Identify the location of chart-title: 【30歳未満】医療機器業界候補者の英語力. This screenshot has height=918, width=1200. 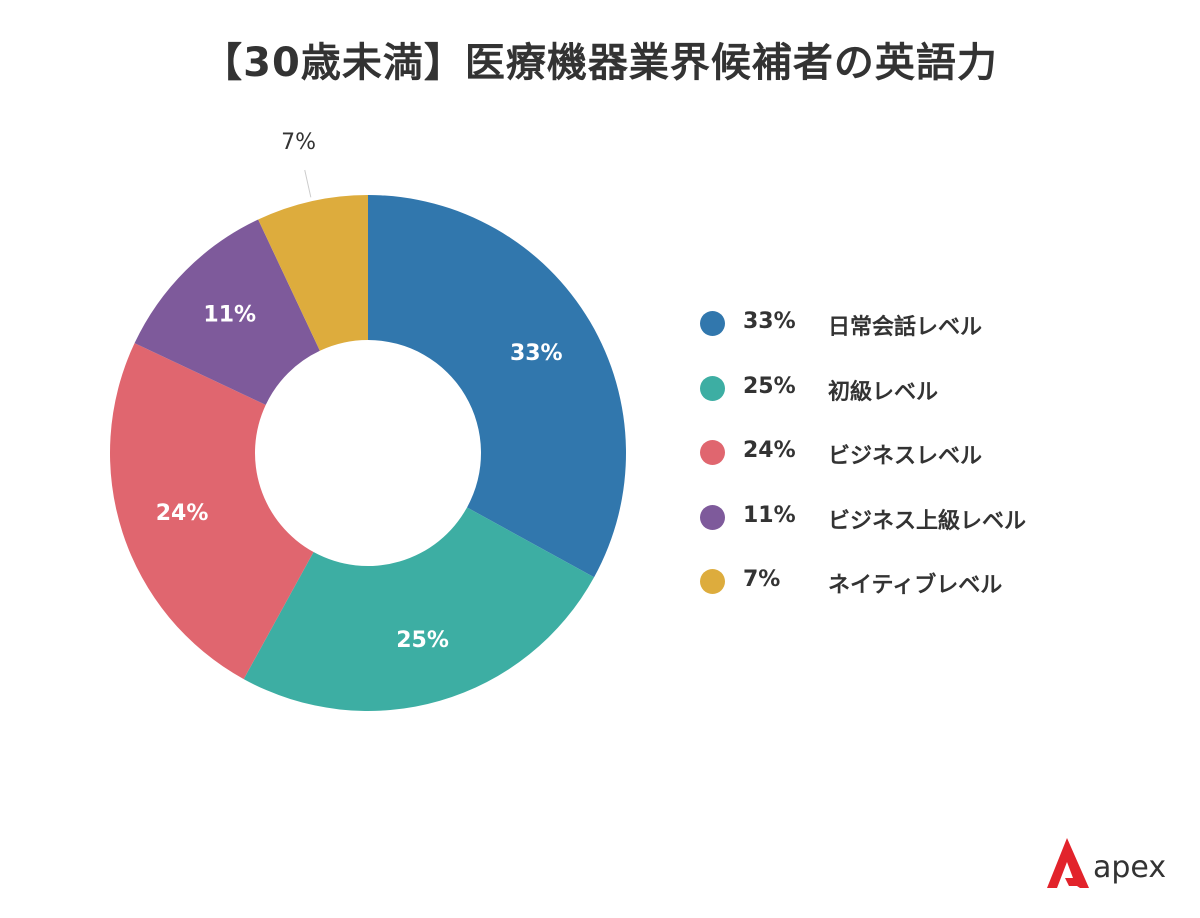
(600, 63).